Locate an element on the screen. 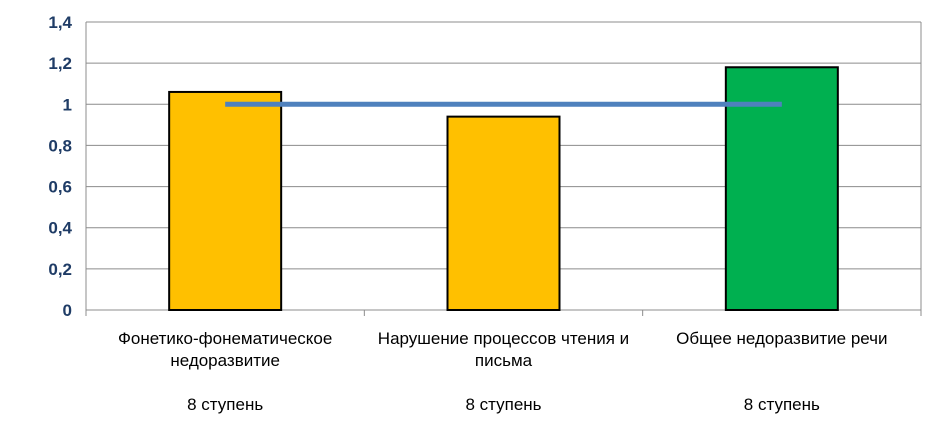  y-tick-label: 0,8 is located at coordinates (60, 145).